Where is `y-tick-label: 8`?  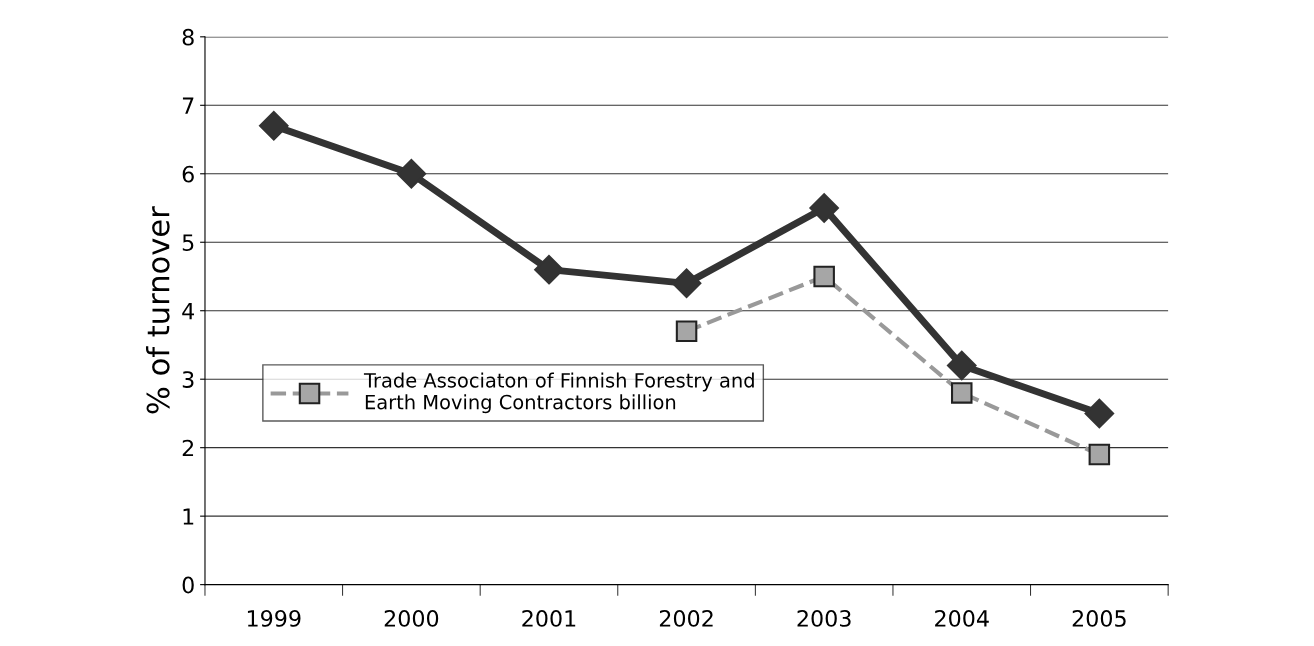
y-tick-label: 8 is located at coordinates (188, 37).